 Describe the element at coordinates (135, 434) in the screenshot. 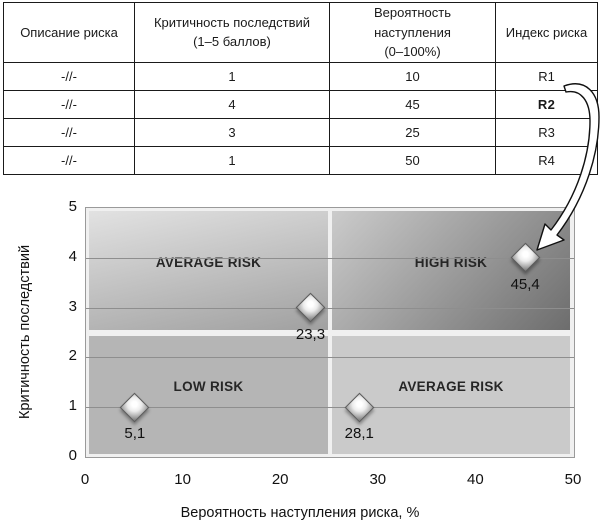

I see `data-point-label: 5,1` at that location.